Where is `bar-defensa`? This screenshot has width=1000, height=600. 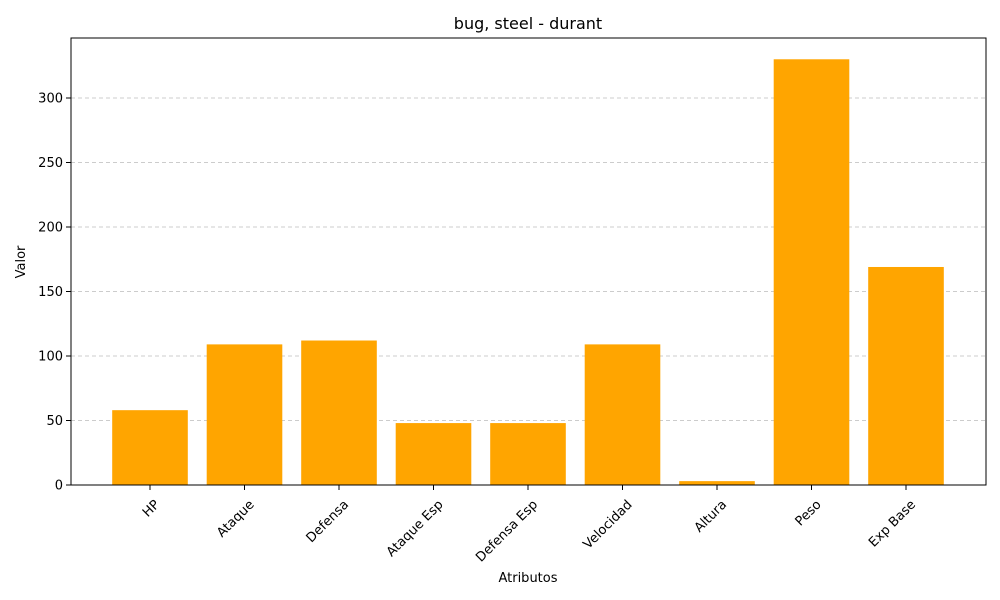
bar-defensa is located at coordinates (339, 412).